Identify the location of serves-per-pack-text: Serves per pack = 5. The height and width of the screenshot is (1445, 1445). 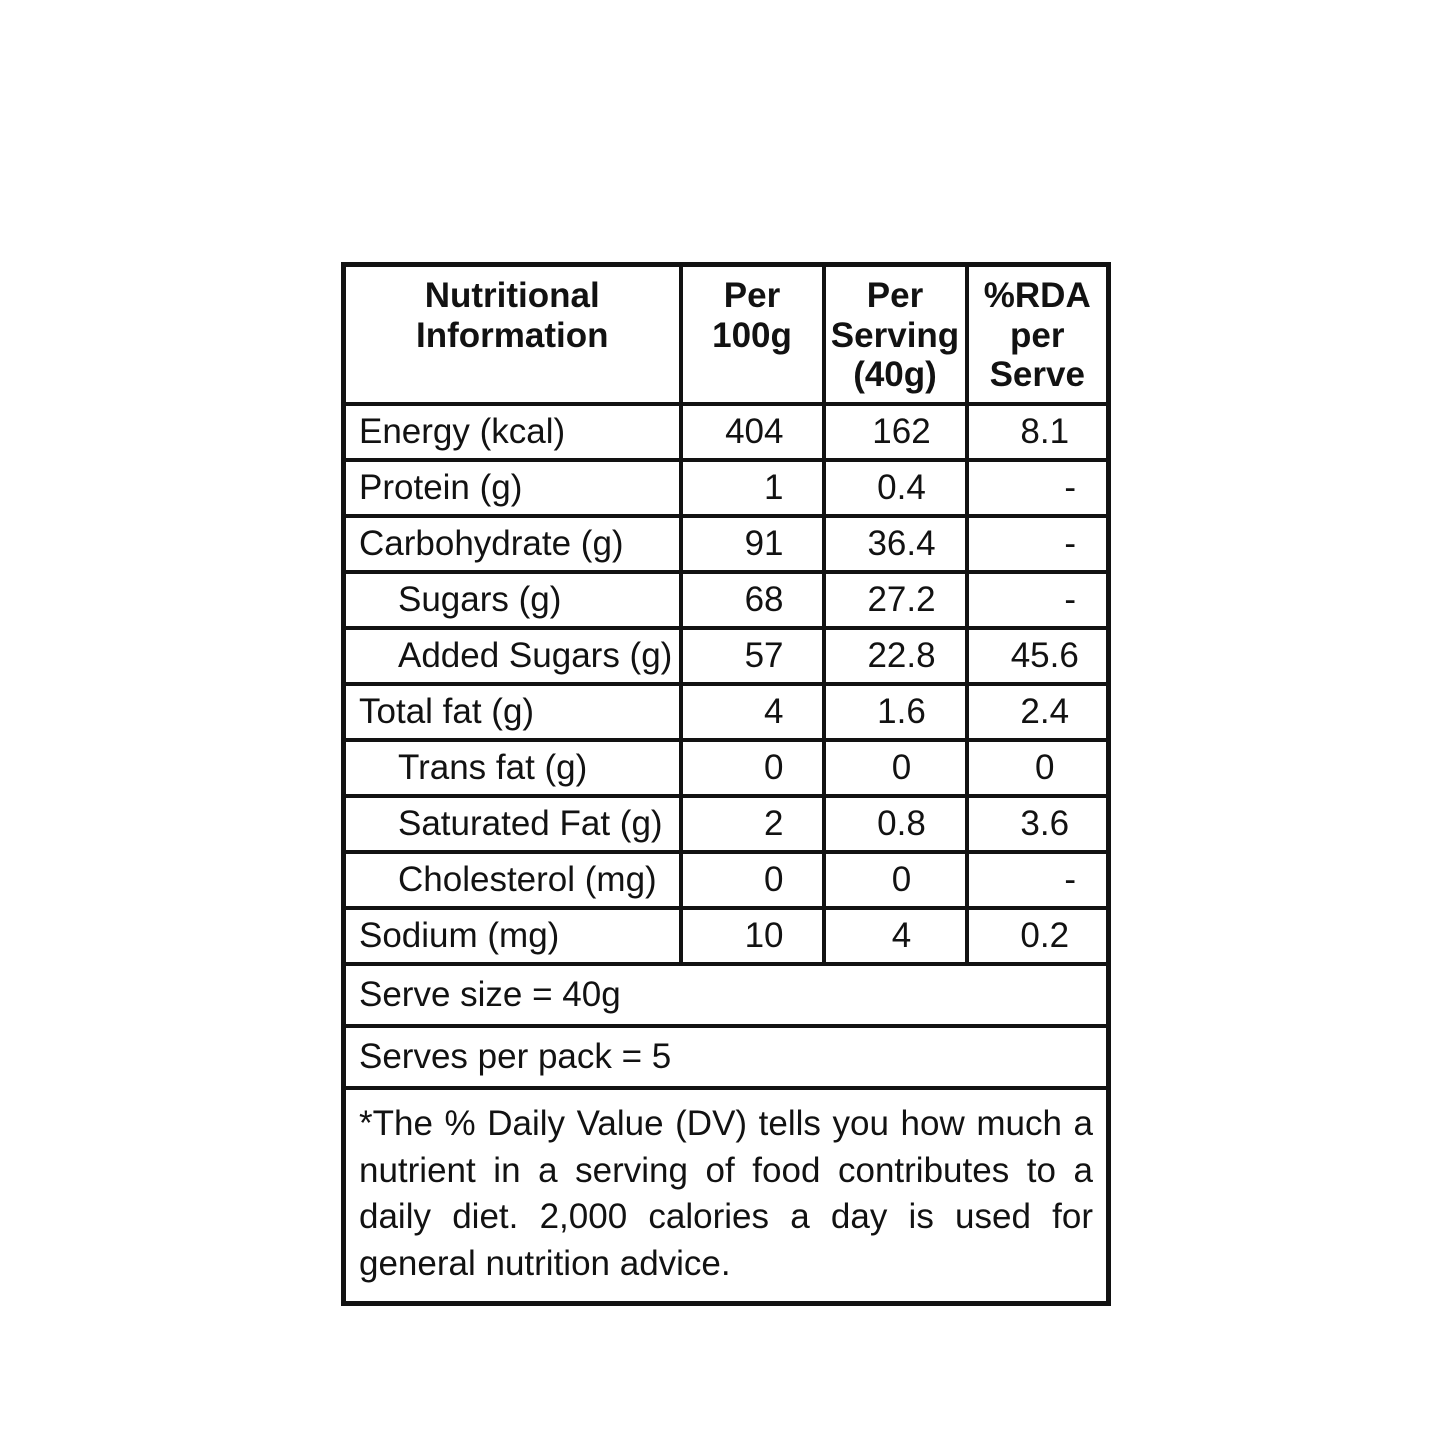
(726, 1057).